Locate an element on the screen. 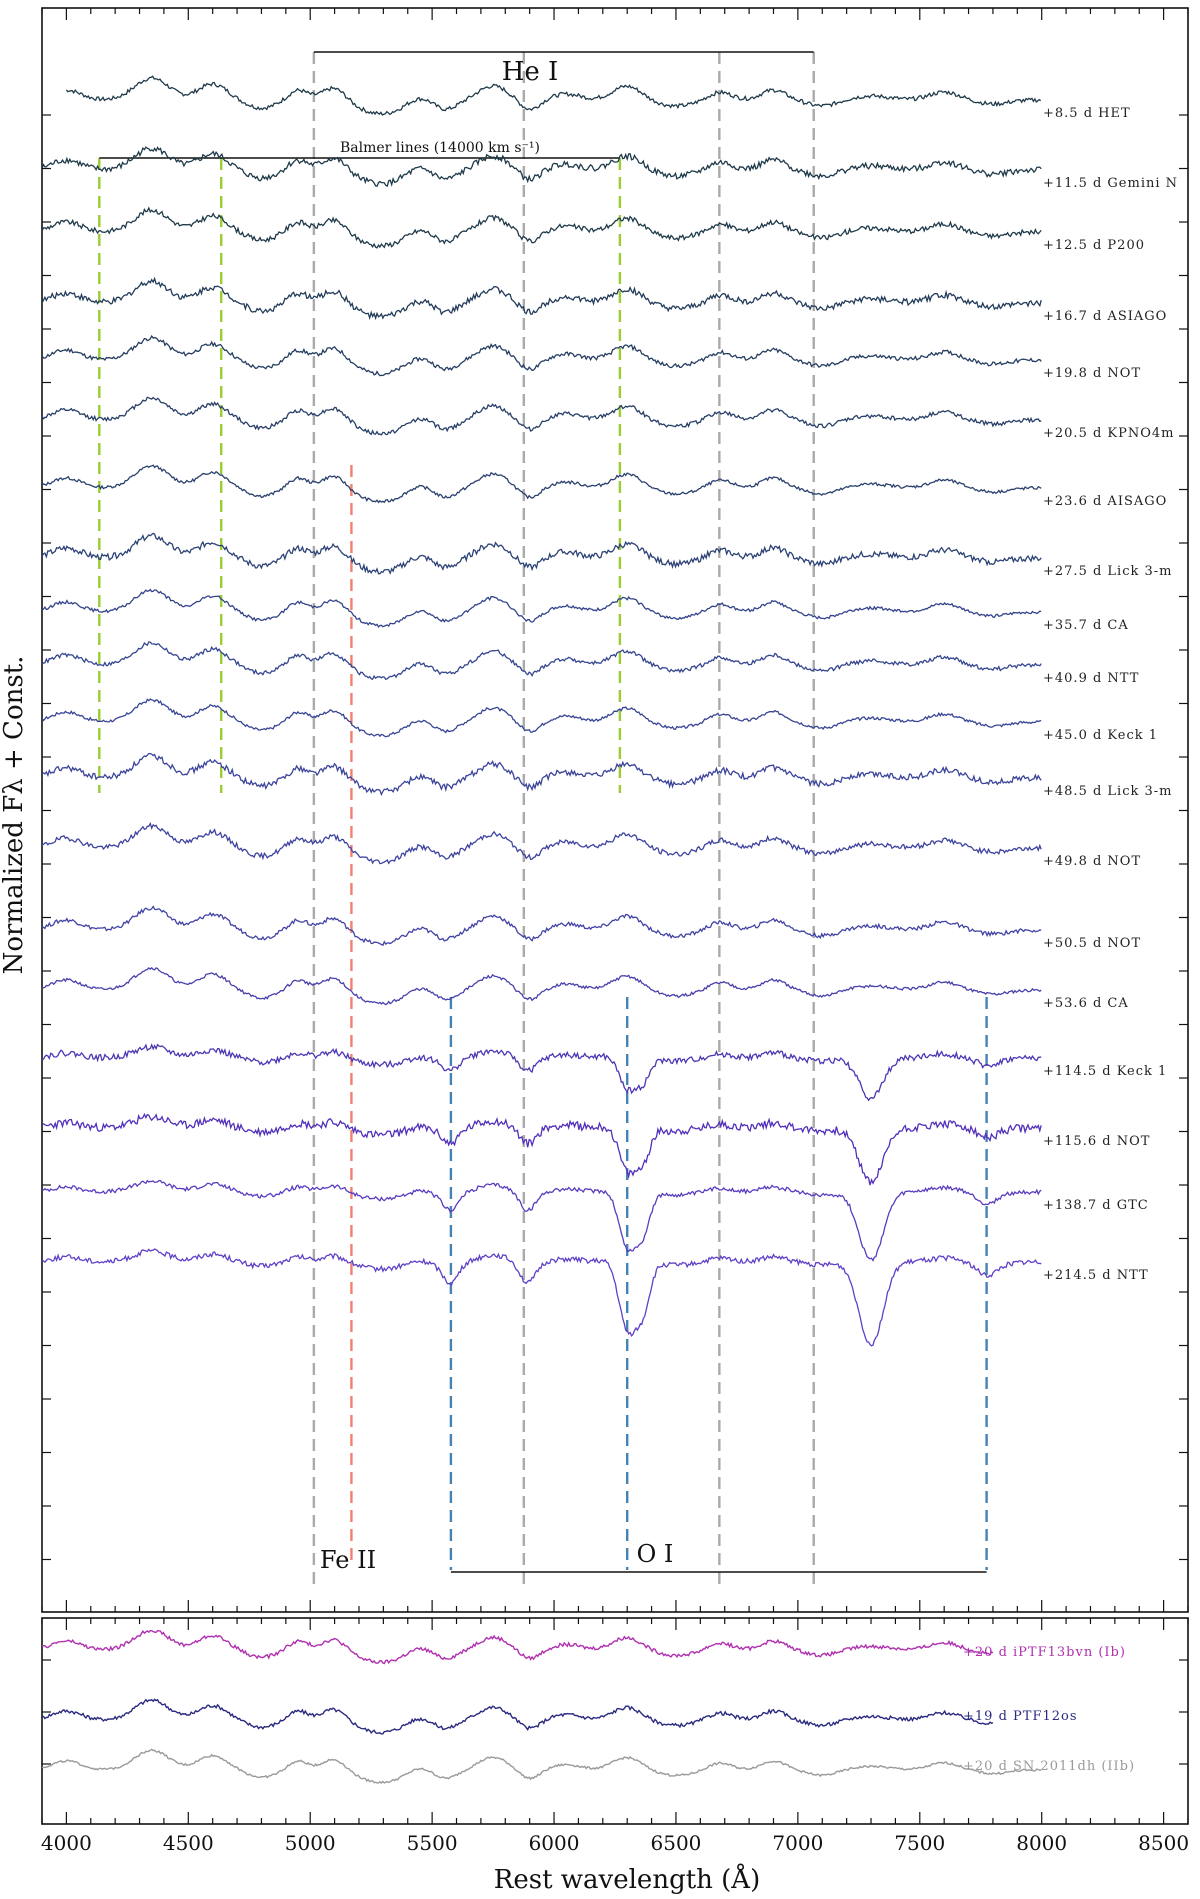 The image size is (1200, 1899). fe-ii-label: Fe II is located at coordinates (348, 1560).